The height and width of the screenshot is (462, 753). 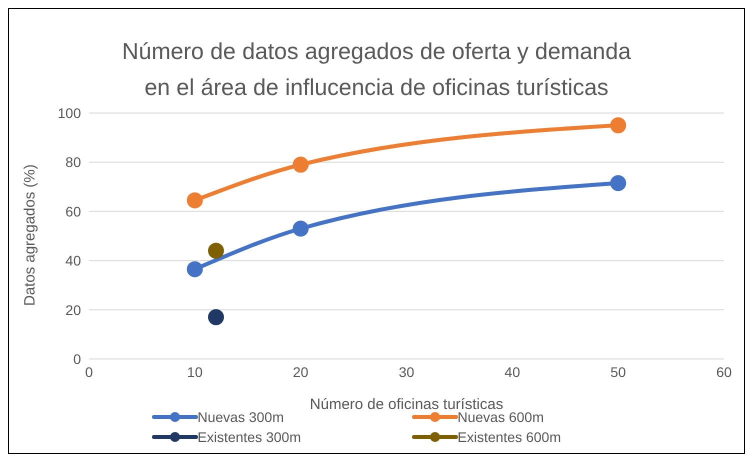 What do you see at coordinates (77, 358) in the screenshot?
I see `y-tick-label: 0` at bounding box center [77, 358].